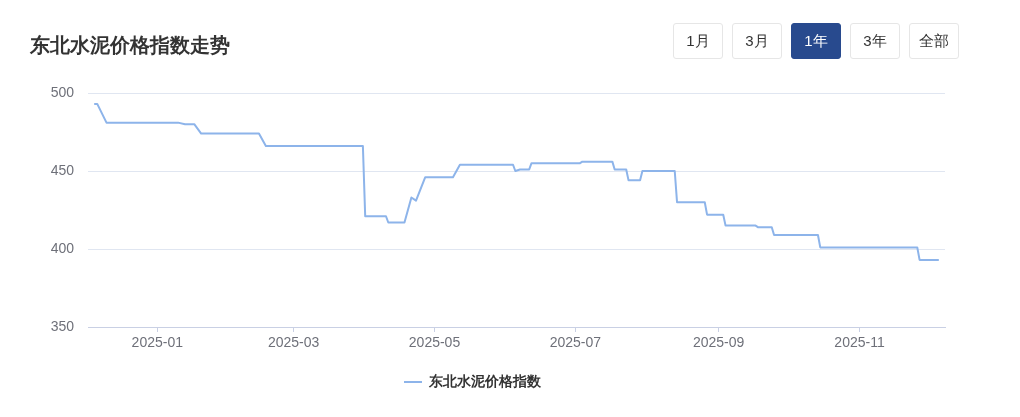 The image size is (1020, 417). What do you see at coordinates (157, 342) in the screenshot?
I see `x-tick-label: 2025-01` at bounding box center [157, 342].